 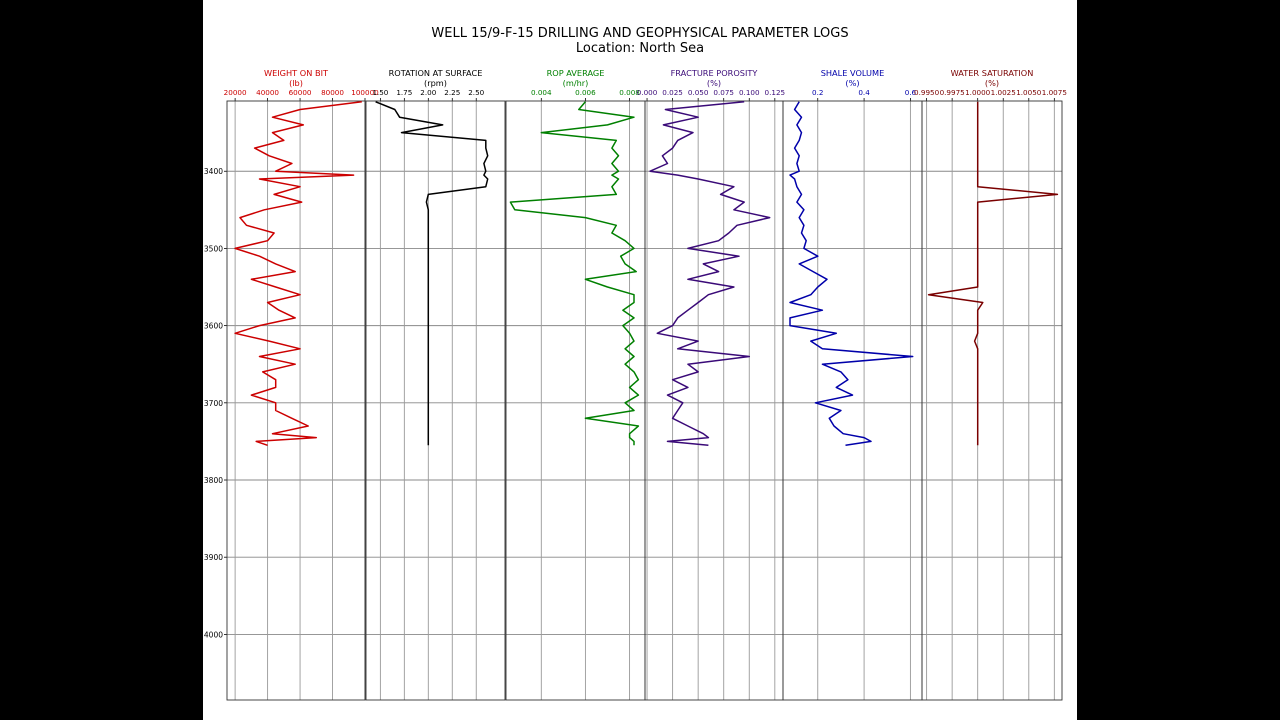 I want to click on x-tick-label: 0.4, so click(x=864, y=92).